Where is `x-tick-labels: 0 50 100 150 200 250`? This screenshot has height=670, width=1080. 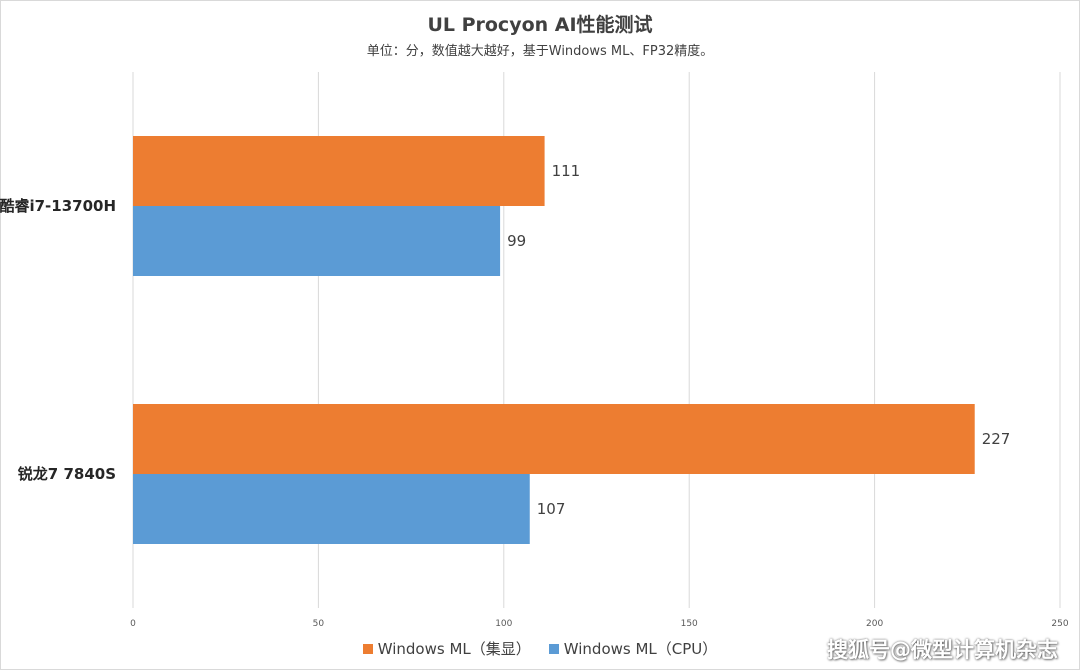
x-tick-labels: 0 50 100 150 200 250 is located at coordinates (599, 624).